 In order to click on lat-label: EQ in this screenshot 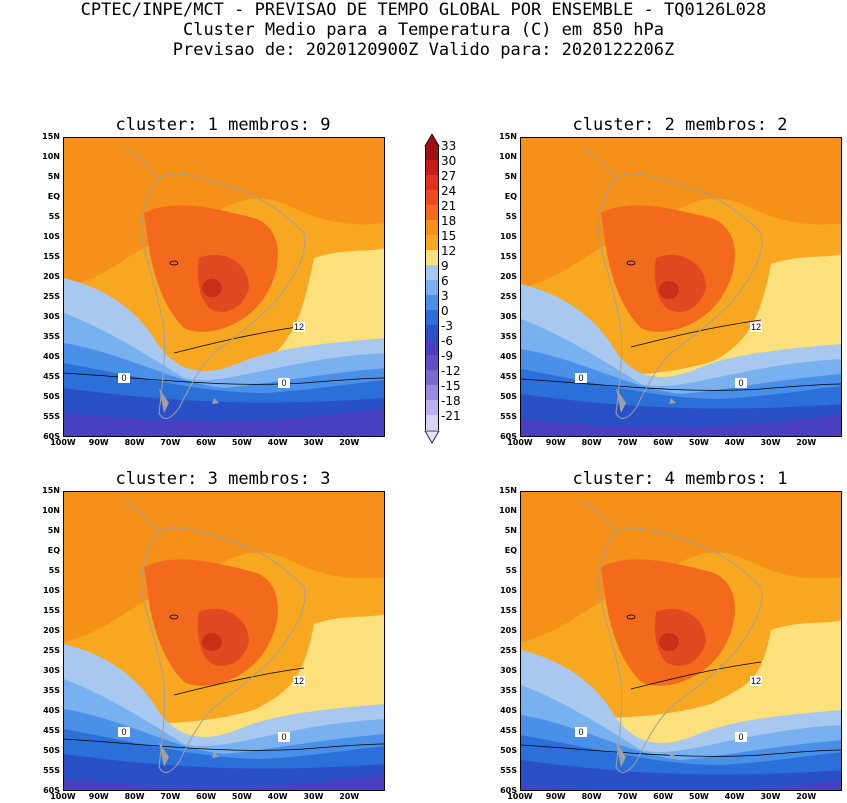, I will do `click(53, 550)`.